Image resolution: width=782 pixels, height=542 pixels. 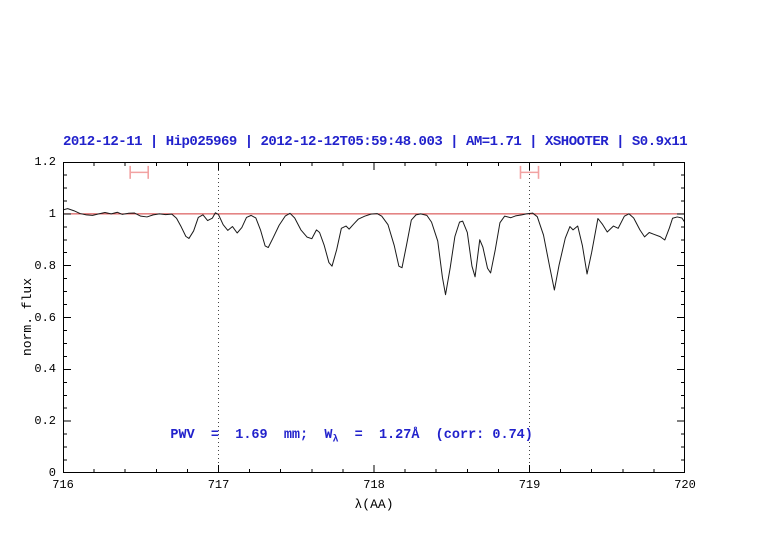 I want to click on pwv-annotation-prefix: PWV = 1.69 mm; W, so click(x=251, y=435).